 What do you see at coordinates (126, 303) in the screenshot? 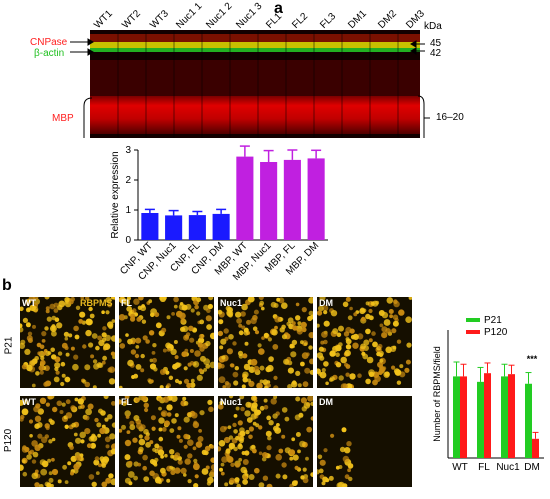
I see `micro-tag: FL` at bounding box center [126, 303].